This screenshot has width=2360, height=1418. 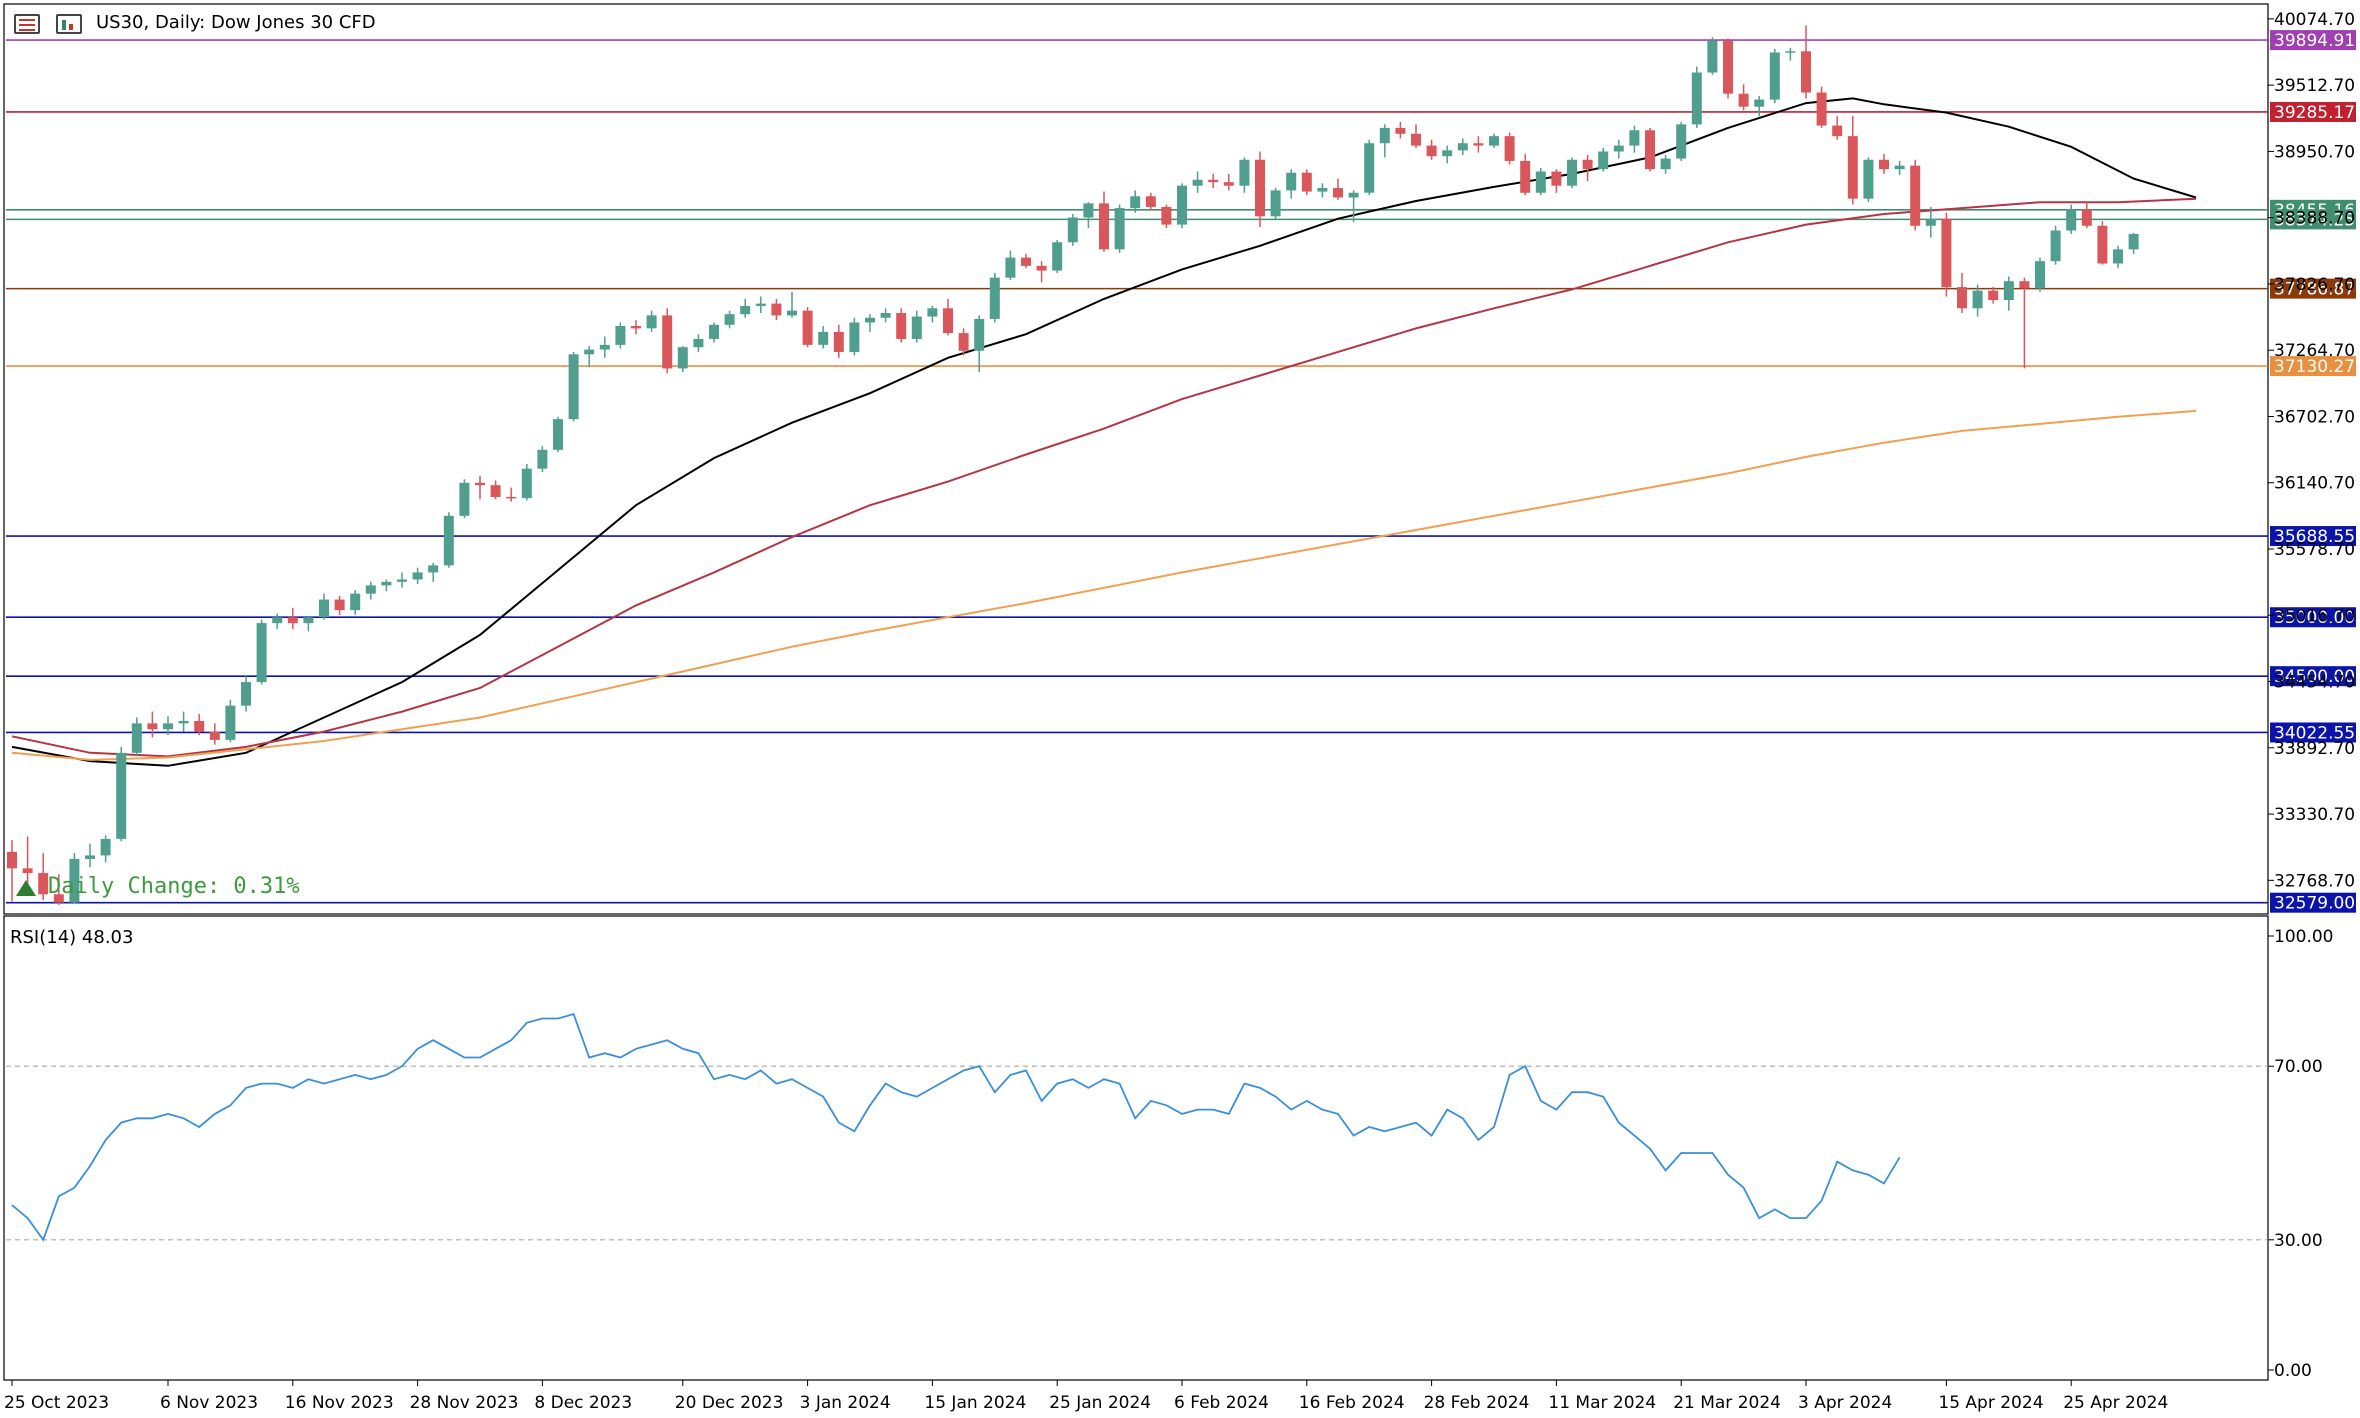 What do you see at coordinates (2314, 683) in the screenshot?
I see `price-tick-label: 34454.70` at bounding box center [2314, 683].